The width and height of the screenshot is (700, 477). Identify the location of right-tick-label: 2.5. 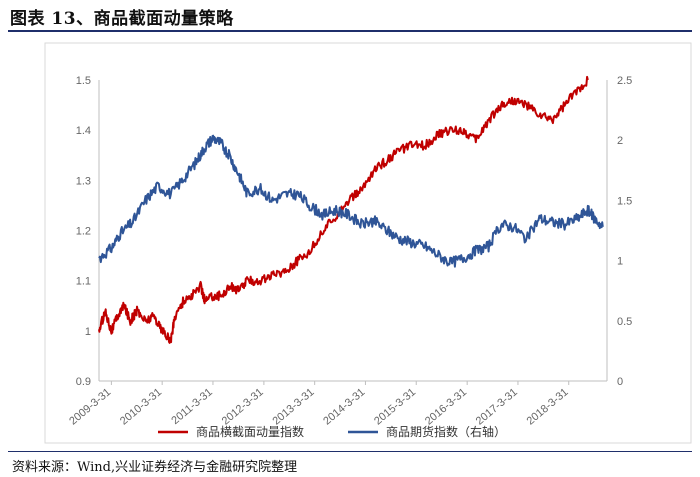
(624, 81).